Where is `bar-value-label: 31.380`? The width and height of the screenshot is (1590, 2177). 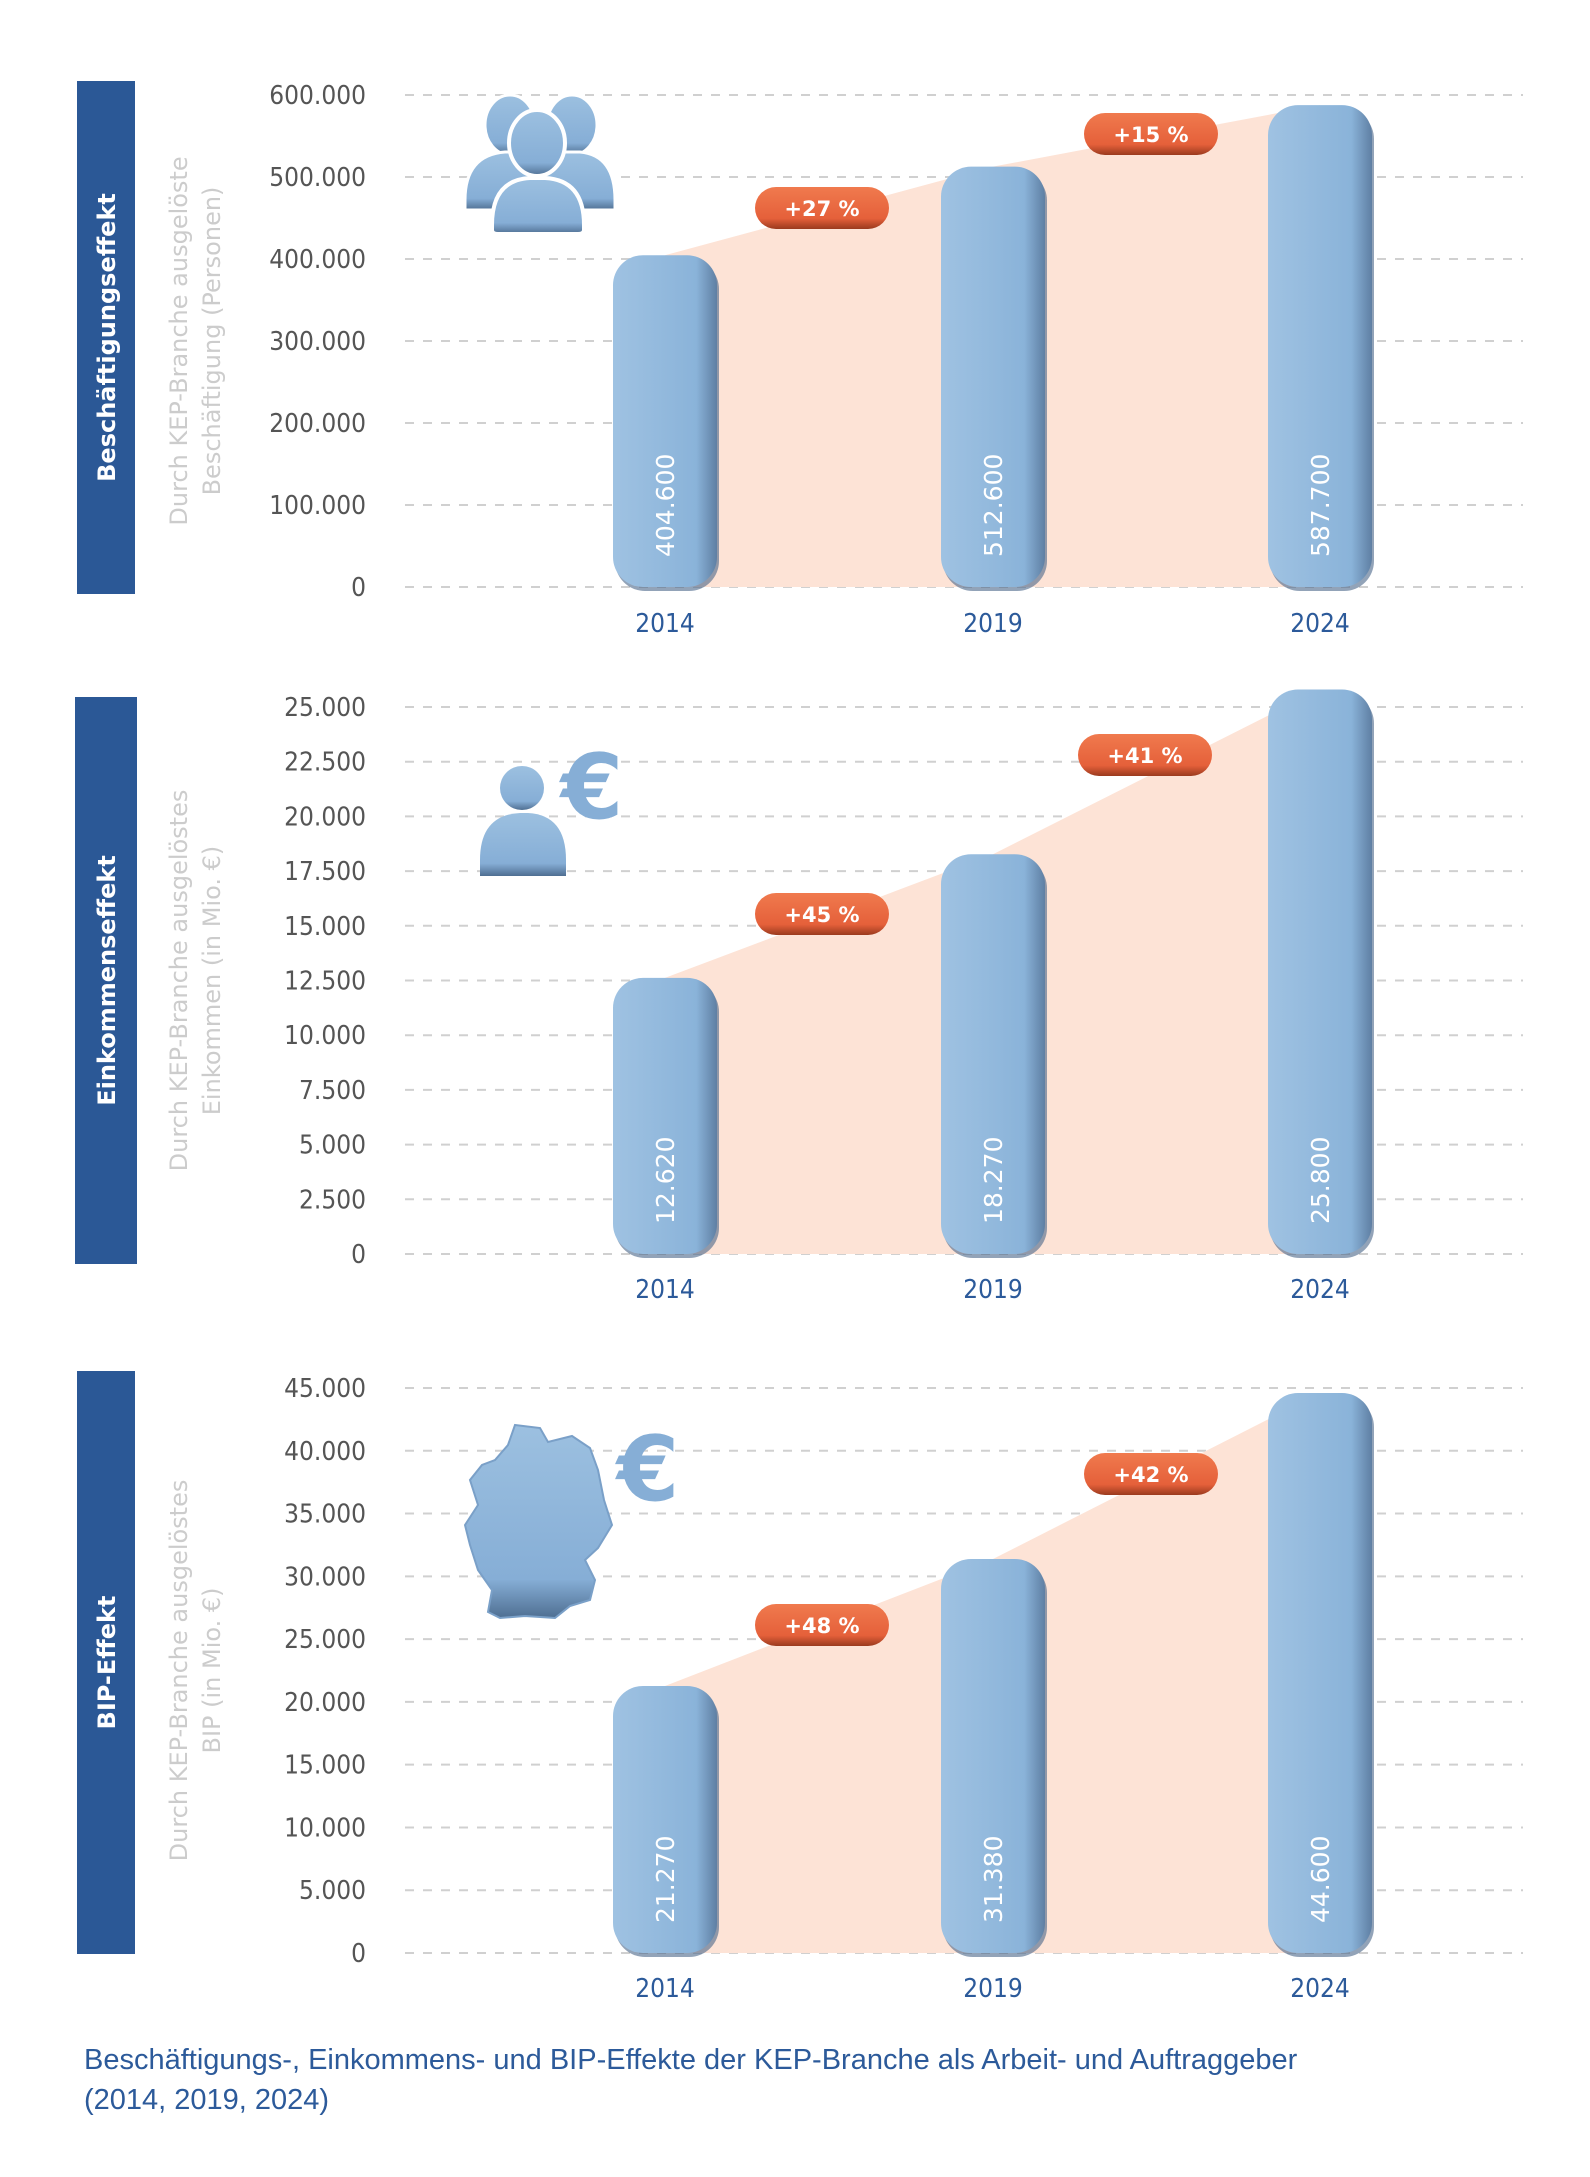 bar-value-label: 31.380 is located at coordinates (993, 1879).